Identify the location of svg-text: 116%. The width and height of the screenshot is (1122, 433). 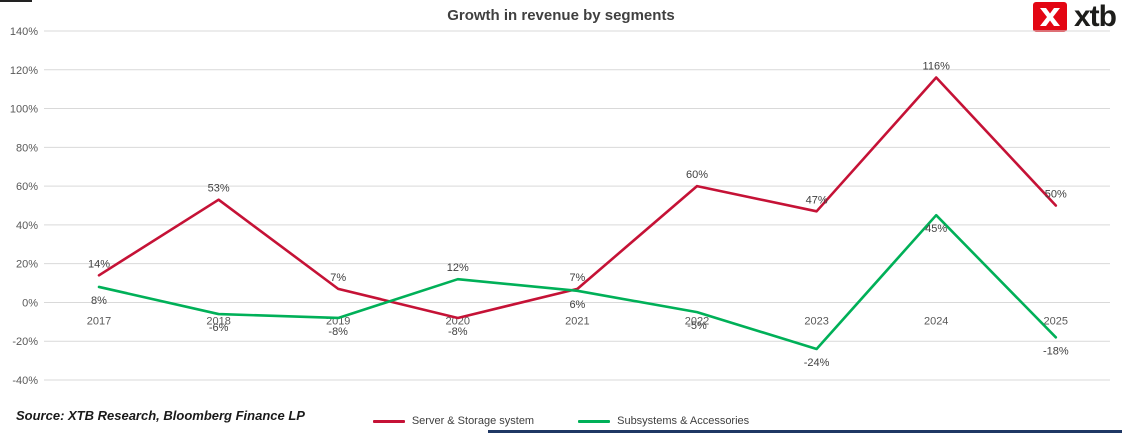
(937, 67).